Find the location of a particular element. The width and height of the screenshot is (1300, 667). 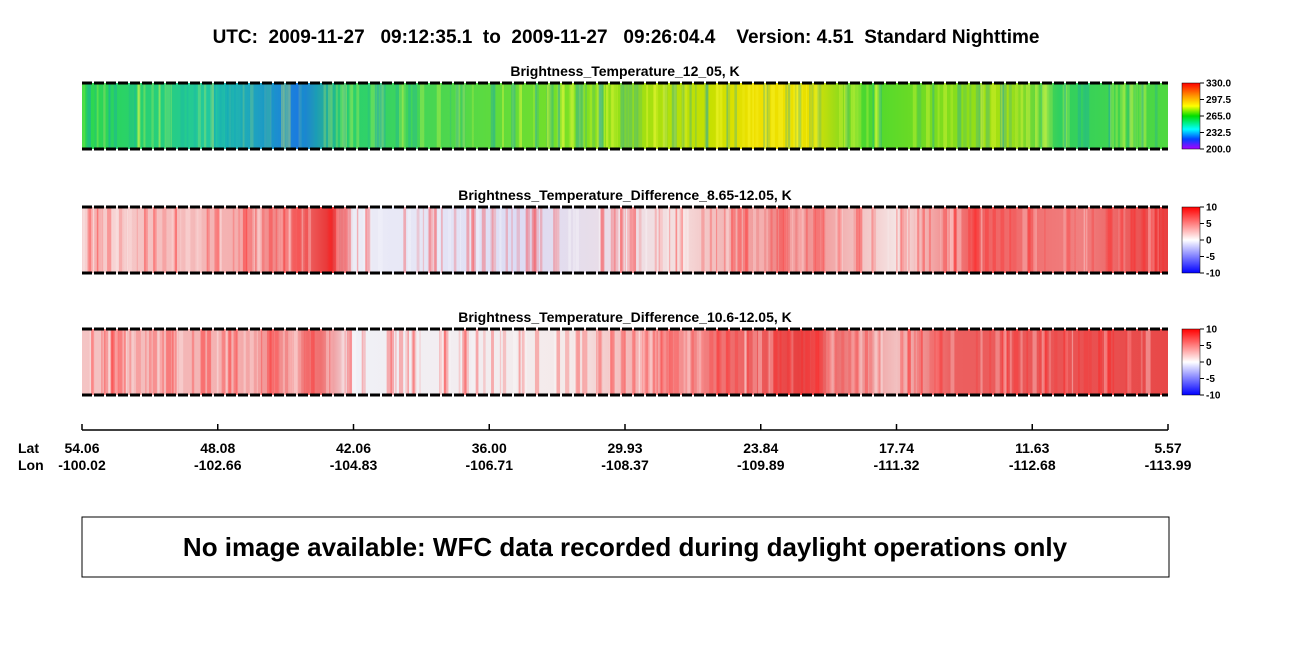

message-box is located at coordinates (625, 547).